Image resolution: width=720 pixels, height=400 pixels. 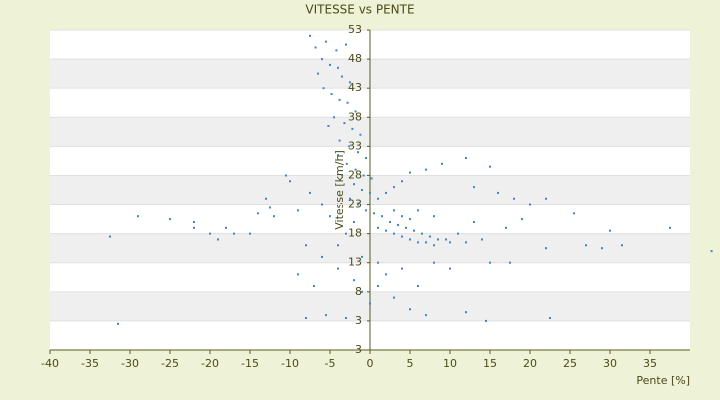 I want to click on y-tick-label: 43, so click(x=355, y=87).